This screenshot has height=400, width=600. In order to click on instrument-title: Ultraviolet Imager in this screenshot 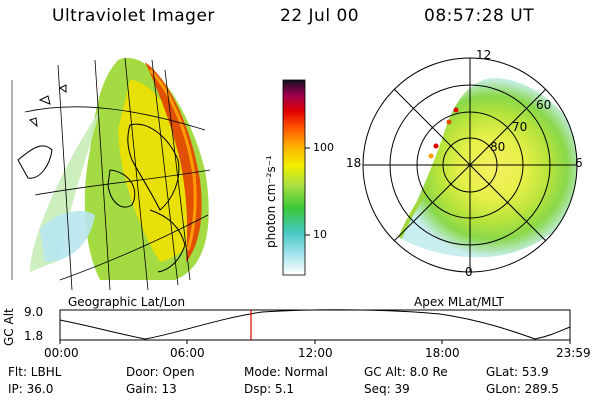, I will do `click(133, 16)`.